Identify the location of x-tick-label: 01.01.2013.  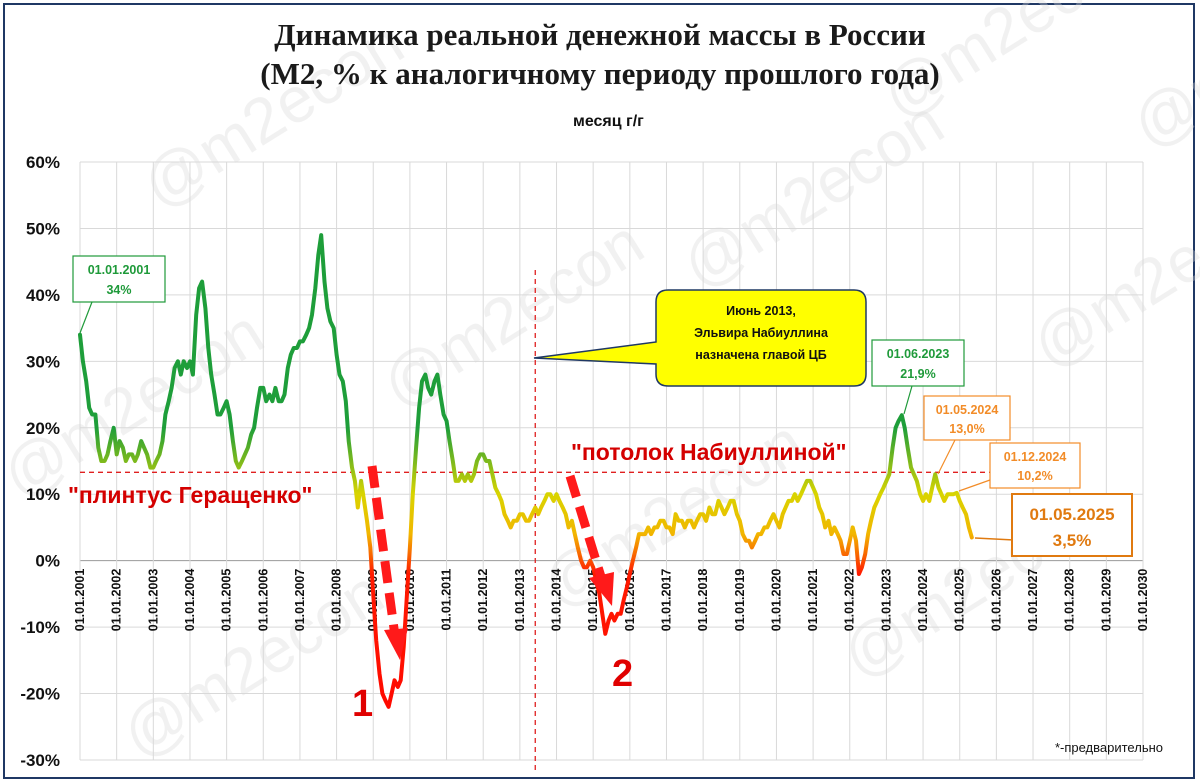
(520, 600).